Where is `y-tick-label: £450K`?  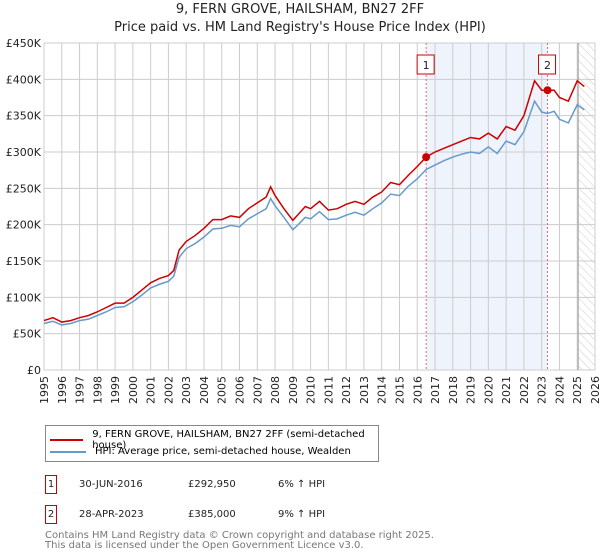
y-tick-label: £450K is located at coordinates (24, 43).